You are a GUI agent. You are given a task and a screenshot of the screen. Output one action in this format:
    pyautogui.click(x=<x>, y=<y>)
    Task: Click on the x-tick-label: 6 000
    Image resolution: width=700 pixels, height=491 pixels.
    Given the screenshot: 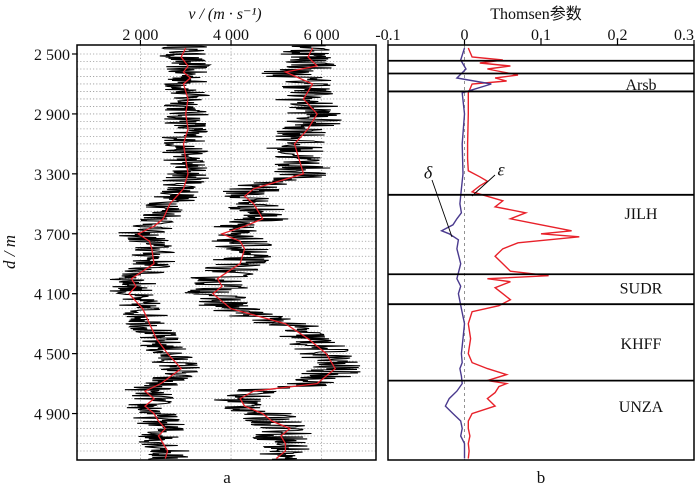 What is the action you would take?
    pyautogui.click(x=322, y=35)
    